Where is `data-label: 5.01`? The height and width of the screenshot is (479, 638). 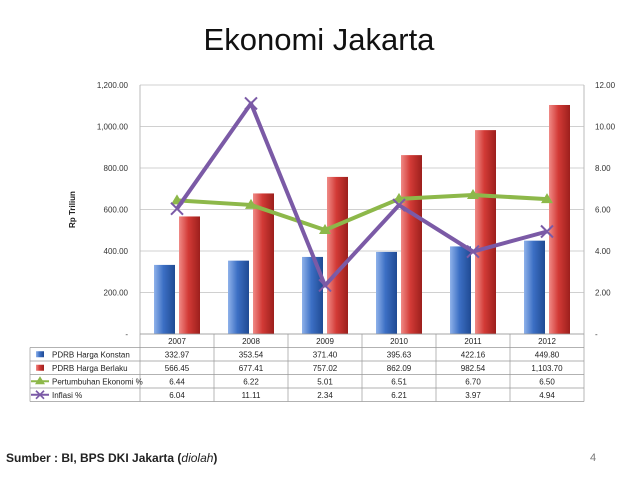
data-label: 5.01 is located at coordinates (325, 382).